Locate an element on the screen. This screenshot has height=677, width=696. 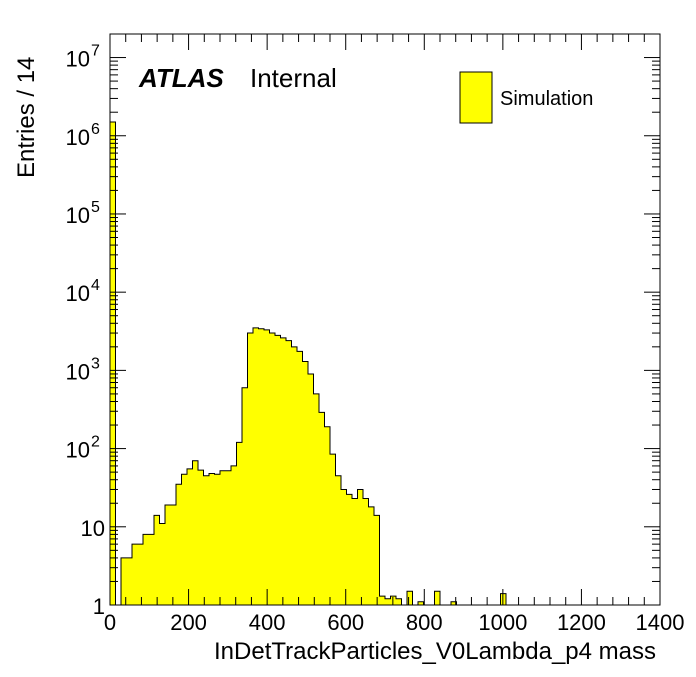
y-tick-label-exponent: 7 is located at coordinates (95, 51).